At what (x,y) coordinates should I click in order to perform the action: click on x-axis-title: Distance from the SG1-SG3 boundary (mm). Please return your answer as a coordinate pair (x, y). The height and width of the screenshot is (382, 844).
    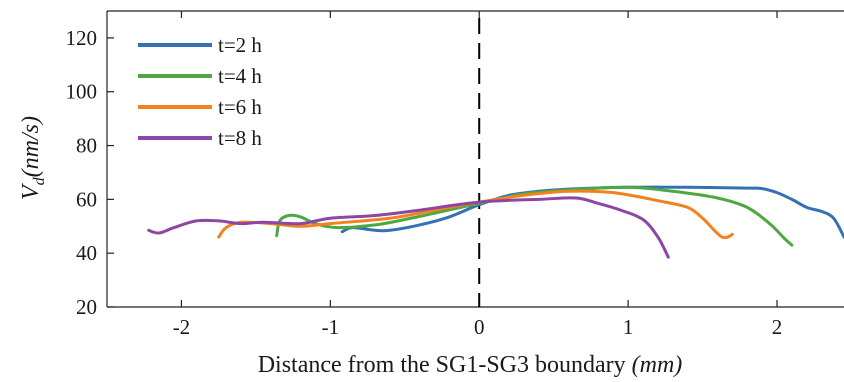
    Looking at the image, I should click on (470, 365).